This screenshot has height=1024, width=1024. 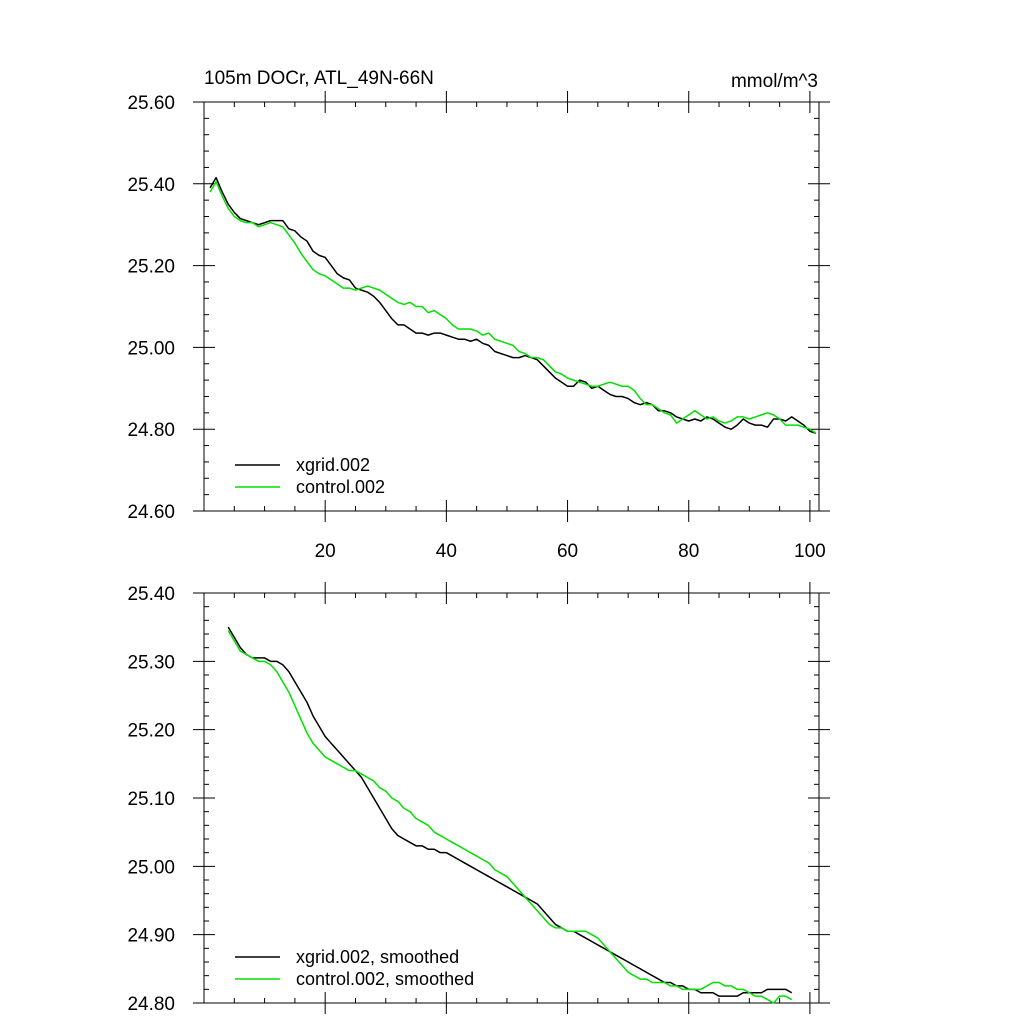 I want to click on x-tick-label: 80, so click(x=688, y=551).